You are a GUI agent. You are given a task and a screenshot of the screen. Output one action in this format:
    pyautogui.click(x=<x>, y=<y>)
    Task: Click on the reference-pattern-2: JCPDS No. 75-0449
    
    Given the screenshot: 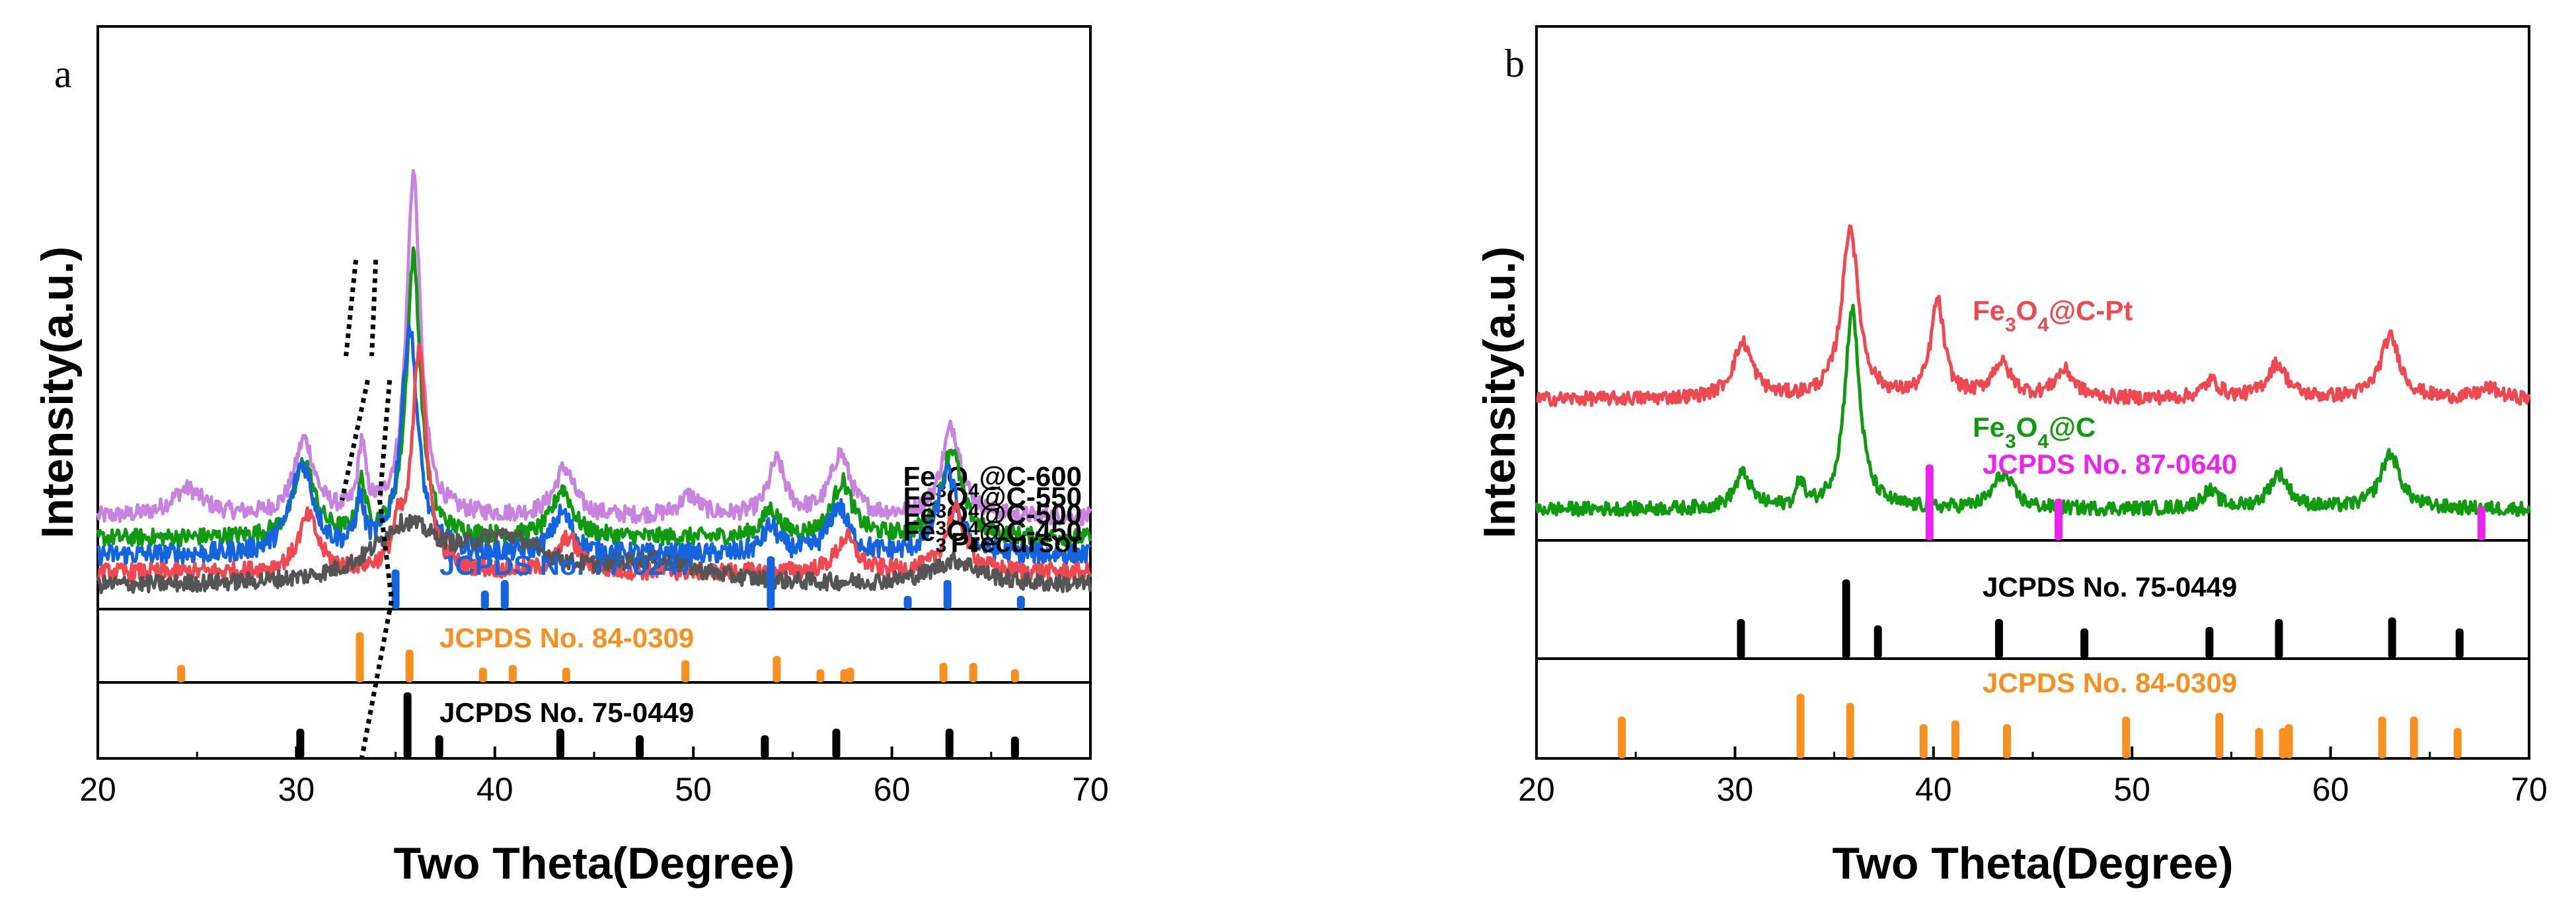 What is the action you would take?
    pyautogui.click(x=594, y=726)
    